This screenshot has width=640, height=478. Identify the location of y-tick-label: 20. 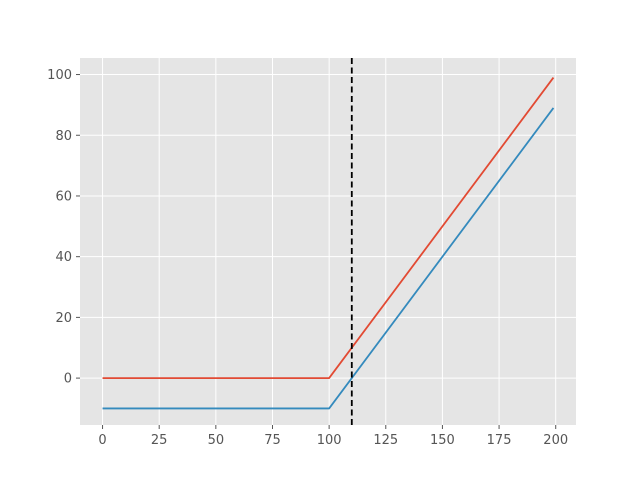
(63, 318).